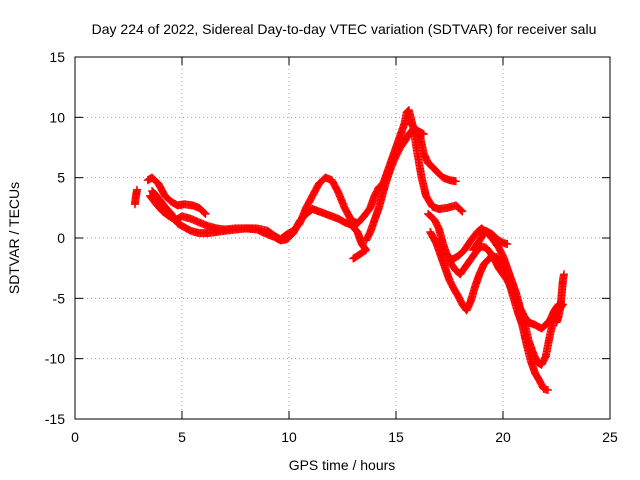  Describe the element at coordinates (59, 298) in the screenshot. I see `y-tick-label: -5` at that location.